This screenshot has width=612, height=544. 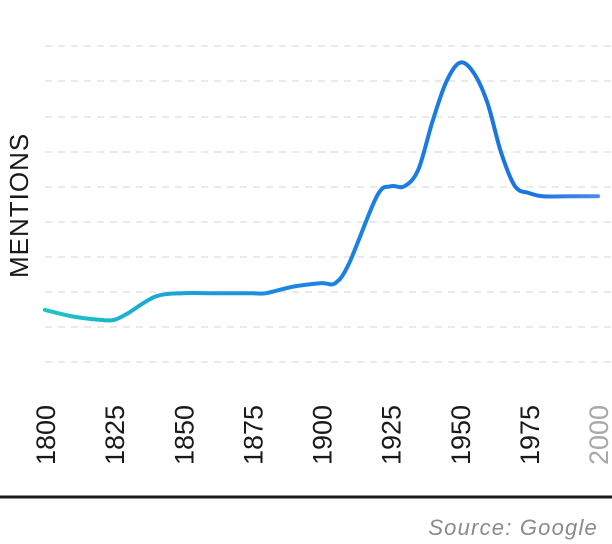 What do you see at coordinates (530, 435) in the screenshot?
I see `x-tick-label: 1975` at bounding box center [530, 435].